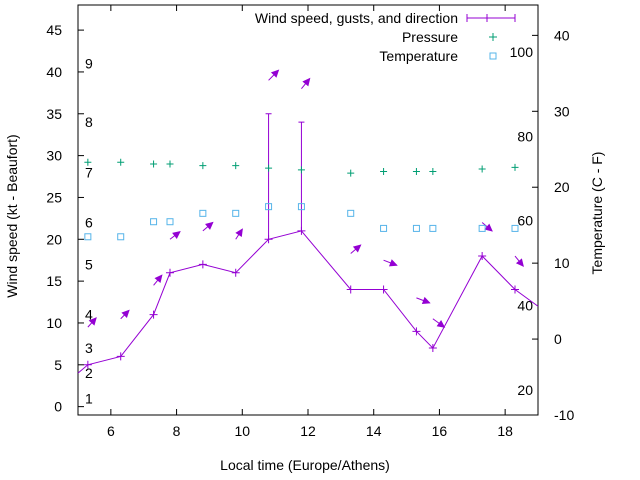 Image resolution: width=640 pixels, height=480 pixels. What do you see at coordinates (89, 223) in the screenshot?
I see `beaufort-label: 6` at bounding box center [89, 223].